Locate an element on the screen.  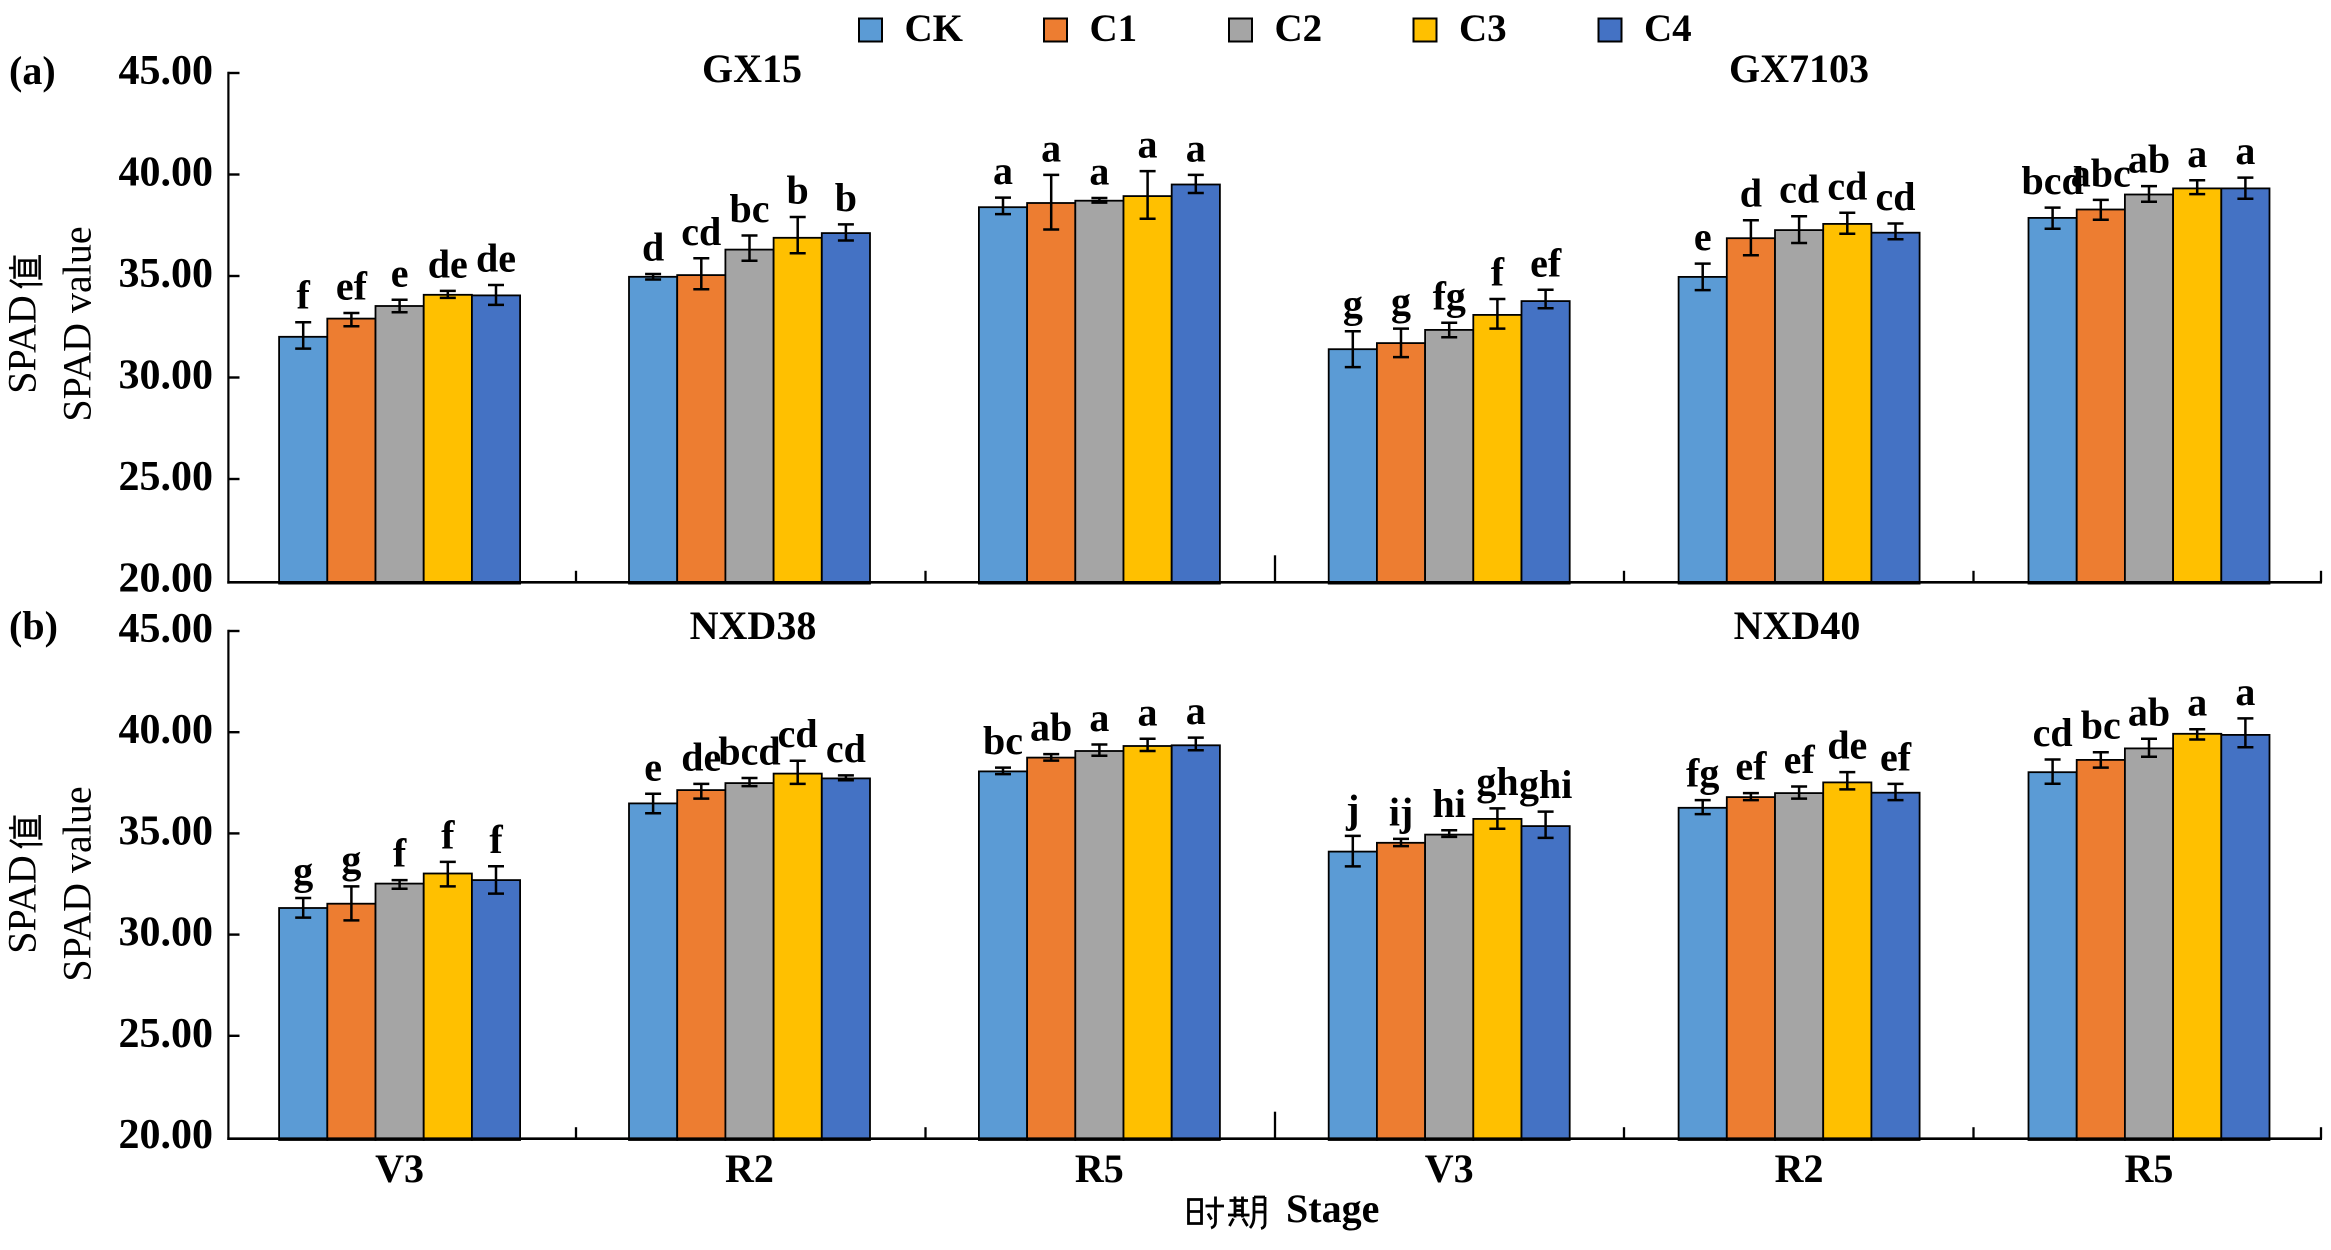
svg-text: C4 is located at coordinates (1668, 28).